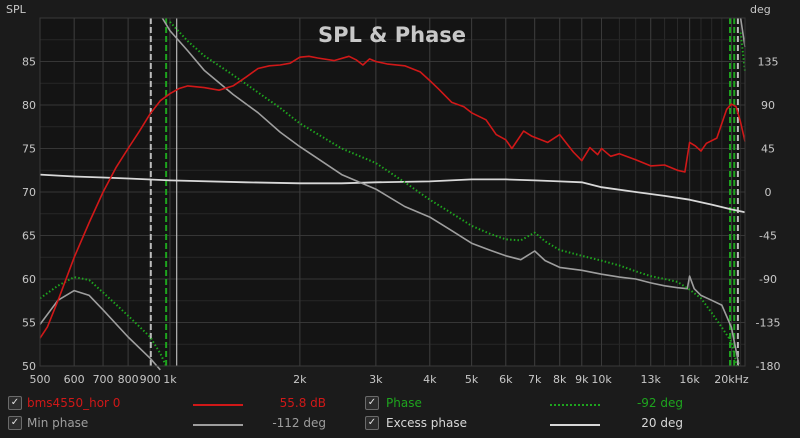  What do you see at coordinates (768, 192) in the screenshot?
I see `y-tick-label-right: 0` at bounding box center [768, 192].